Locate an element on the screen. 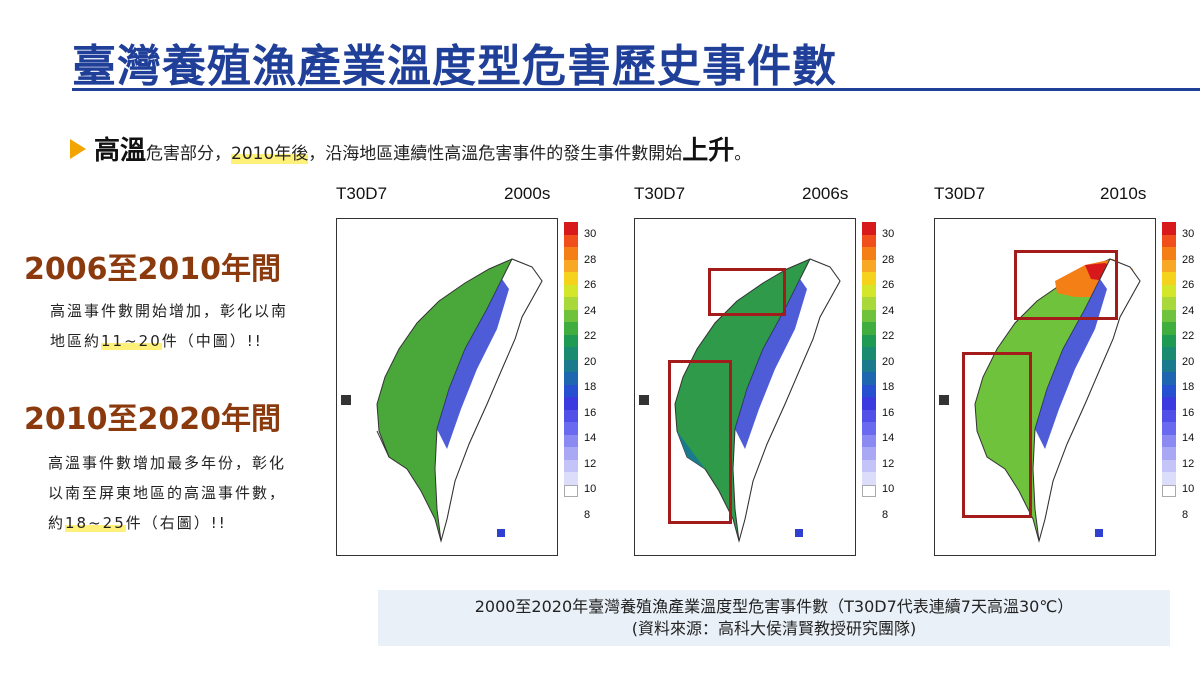 This screenshot has width=1200, height=675. section1-heading: 2006至2010年間 is located at coordinates (152, 269).